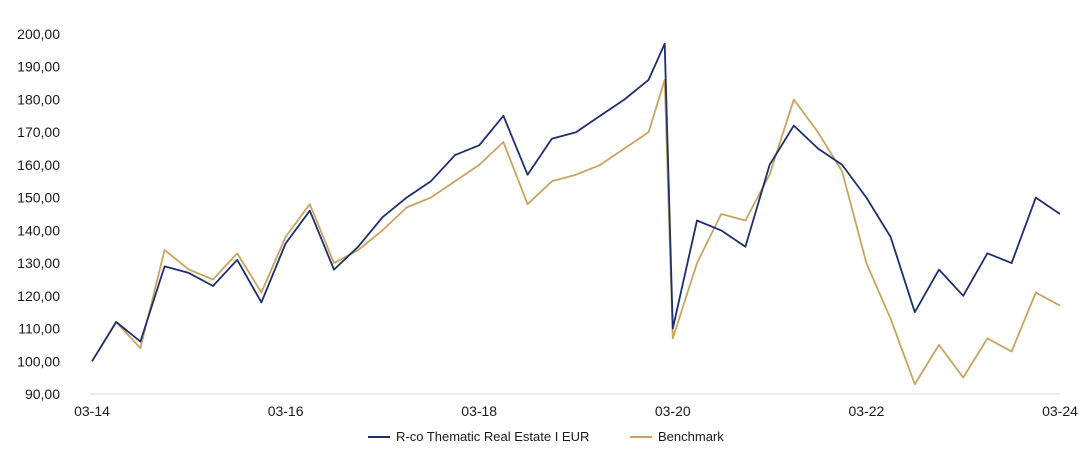  I want to click on y-tick-label: 190,00, so click(38, 67).